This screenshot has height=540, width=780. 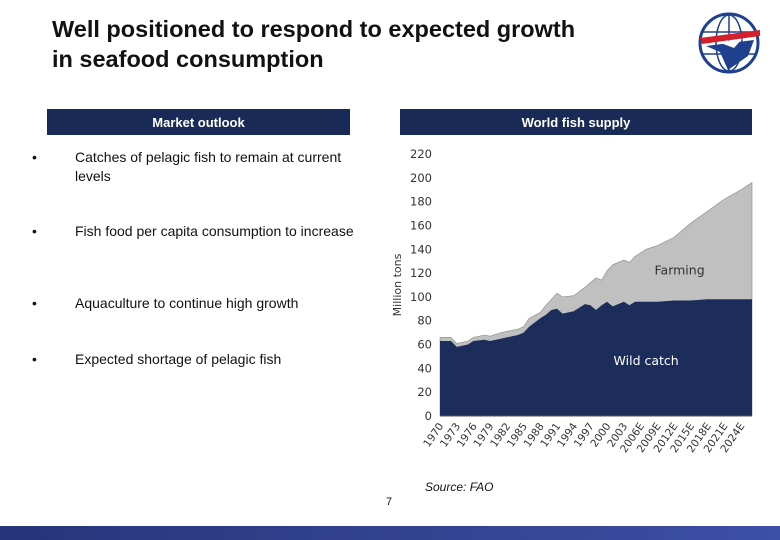 I want to click on y-tick-label: 220, so click(x=421, y=154).